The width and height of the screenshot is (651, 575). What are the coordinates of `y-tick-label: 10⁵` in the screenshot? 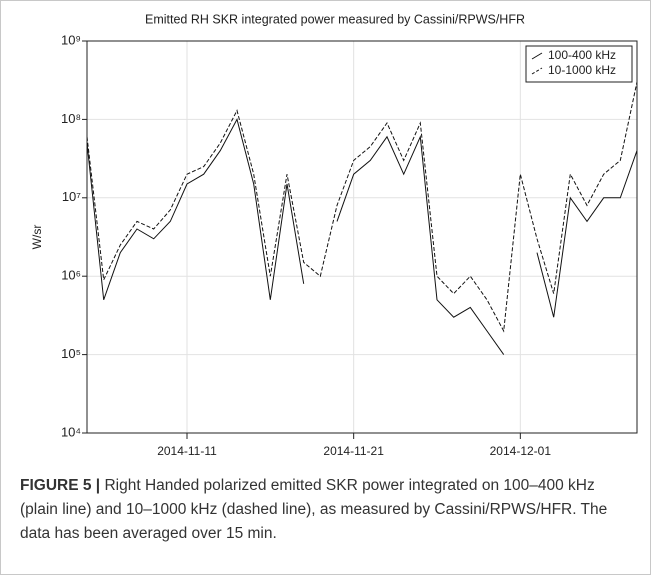 It's located at (71, 353).